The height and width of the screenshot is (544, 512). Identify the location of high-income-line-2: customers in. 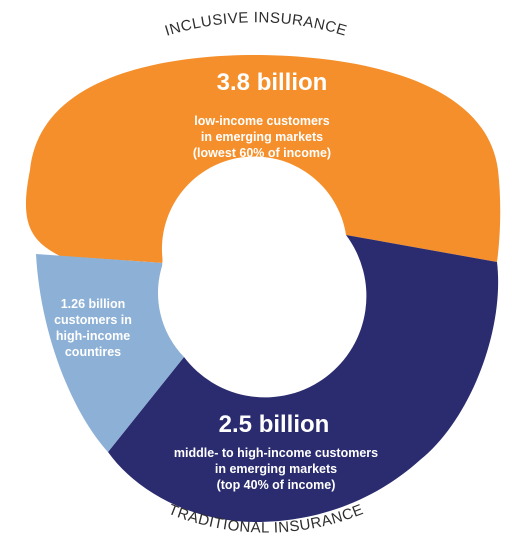
(93, 320).